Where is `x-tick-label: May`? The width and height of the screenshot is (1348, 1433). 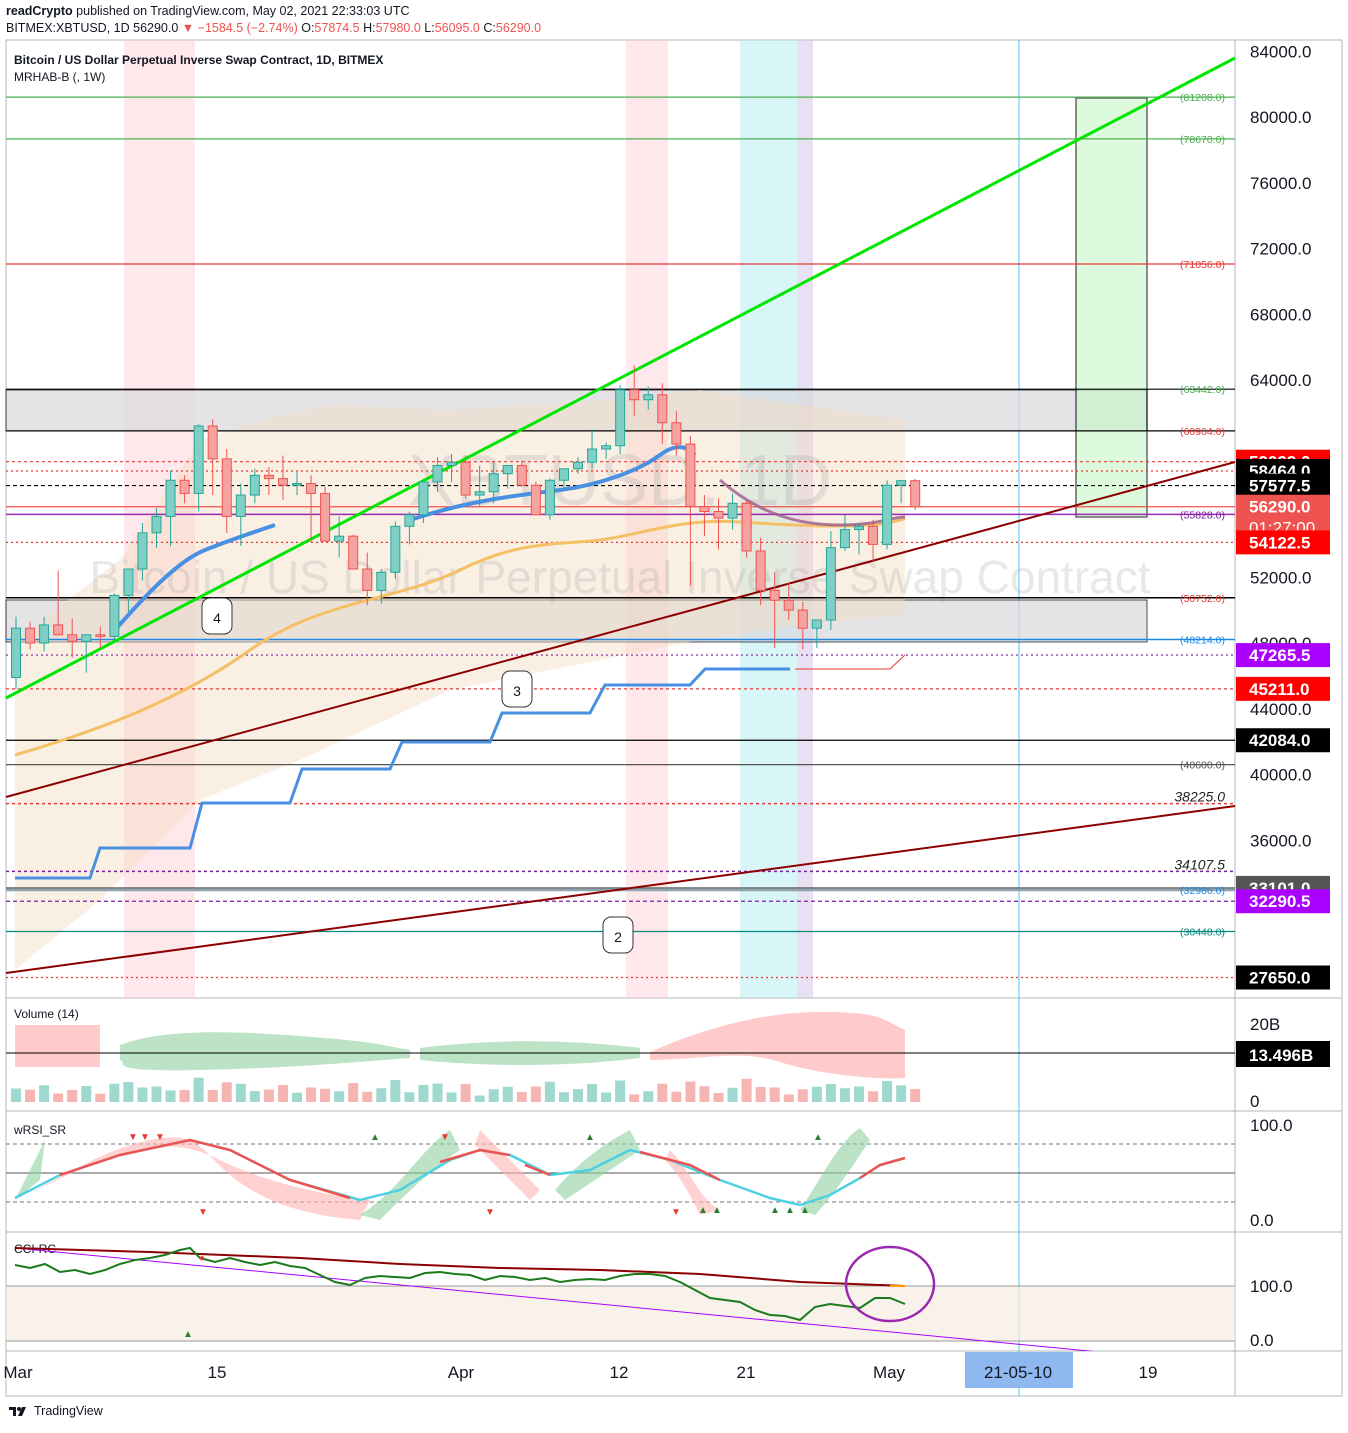
x-tick-label: May is located at coordinates (889, 1372).